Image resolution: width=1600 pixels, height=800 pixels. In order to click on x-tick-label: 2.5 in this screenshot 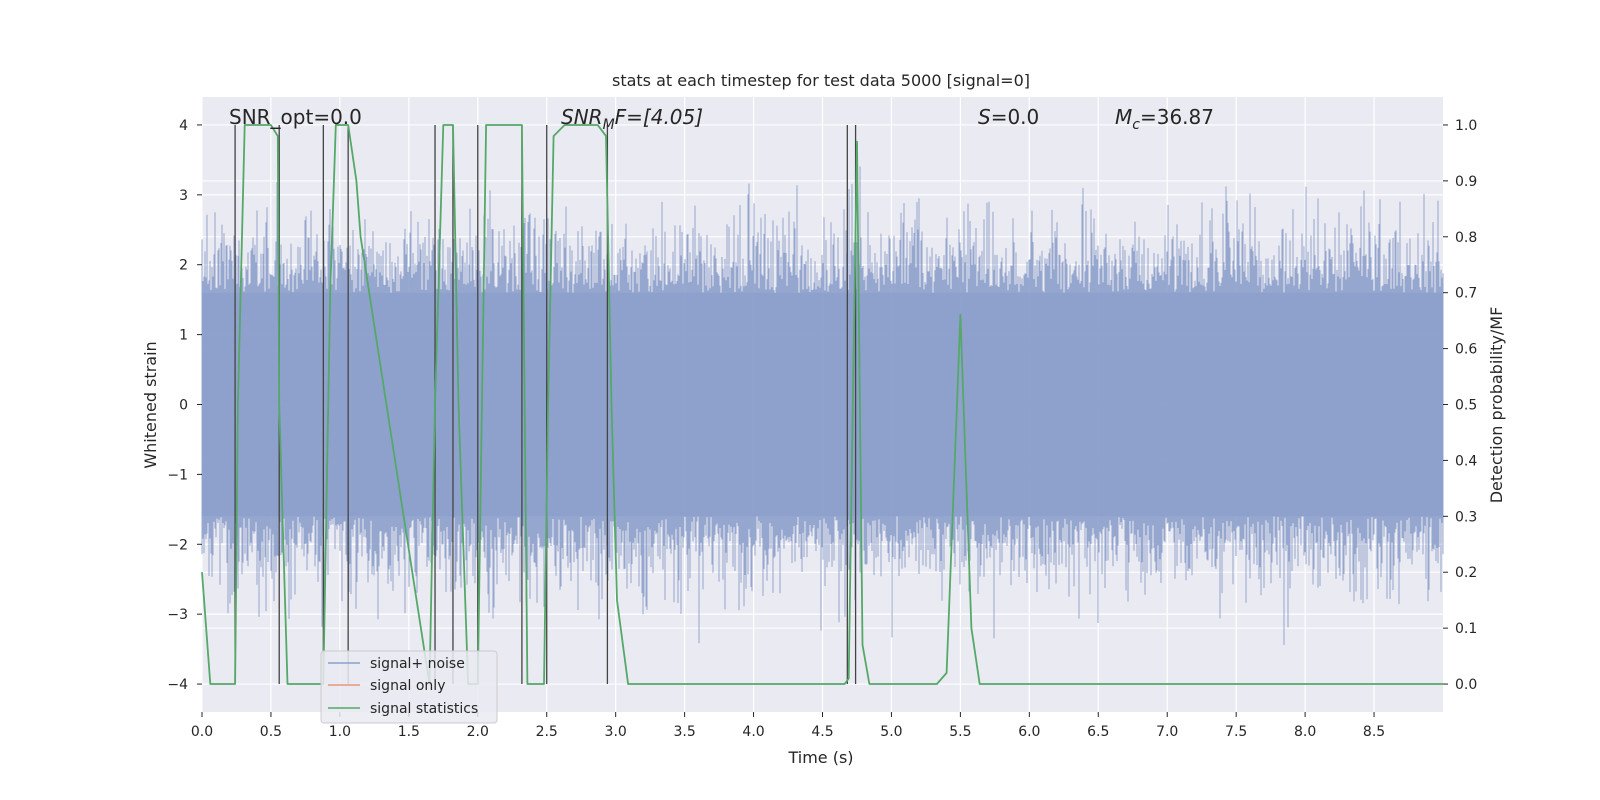, I will do `click(547, 732)`.